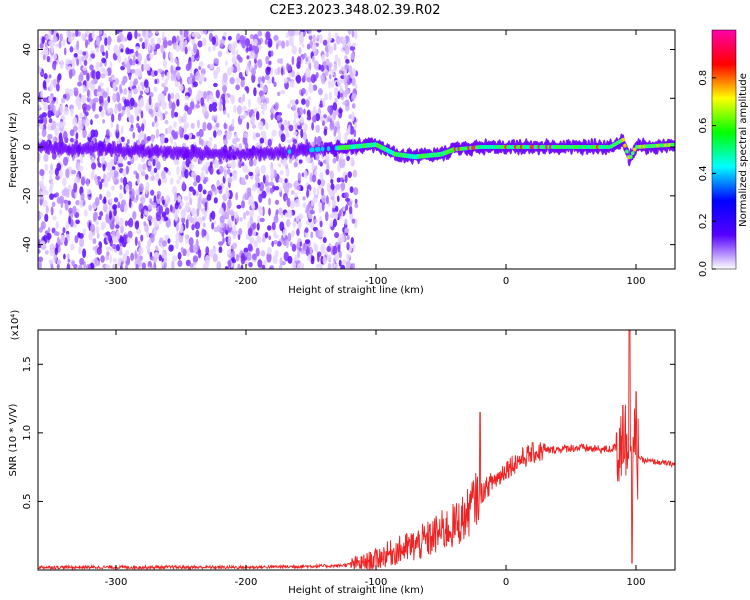 The height and width of the screenshot is (600, 750). What do you see at coordinates (27, 244) in the screenshot?
I see `y-tick-label: -40` at bounding box center [27, 244].